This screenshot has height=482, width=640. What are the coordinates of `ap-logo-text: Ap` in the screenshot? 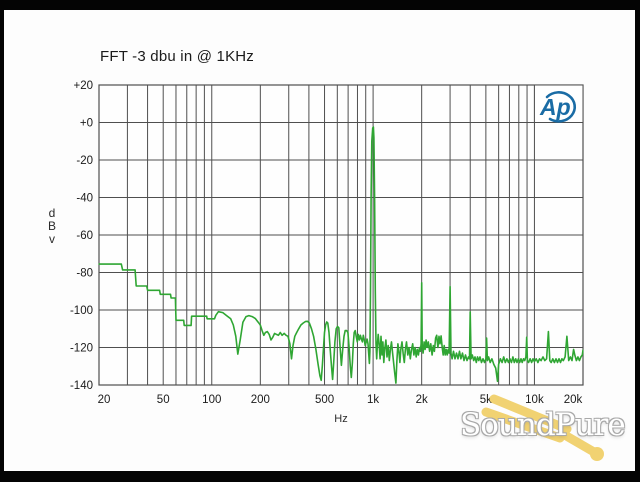 It's located at (555, 107).